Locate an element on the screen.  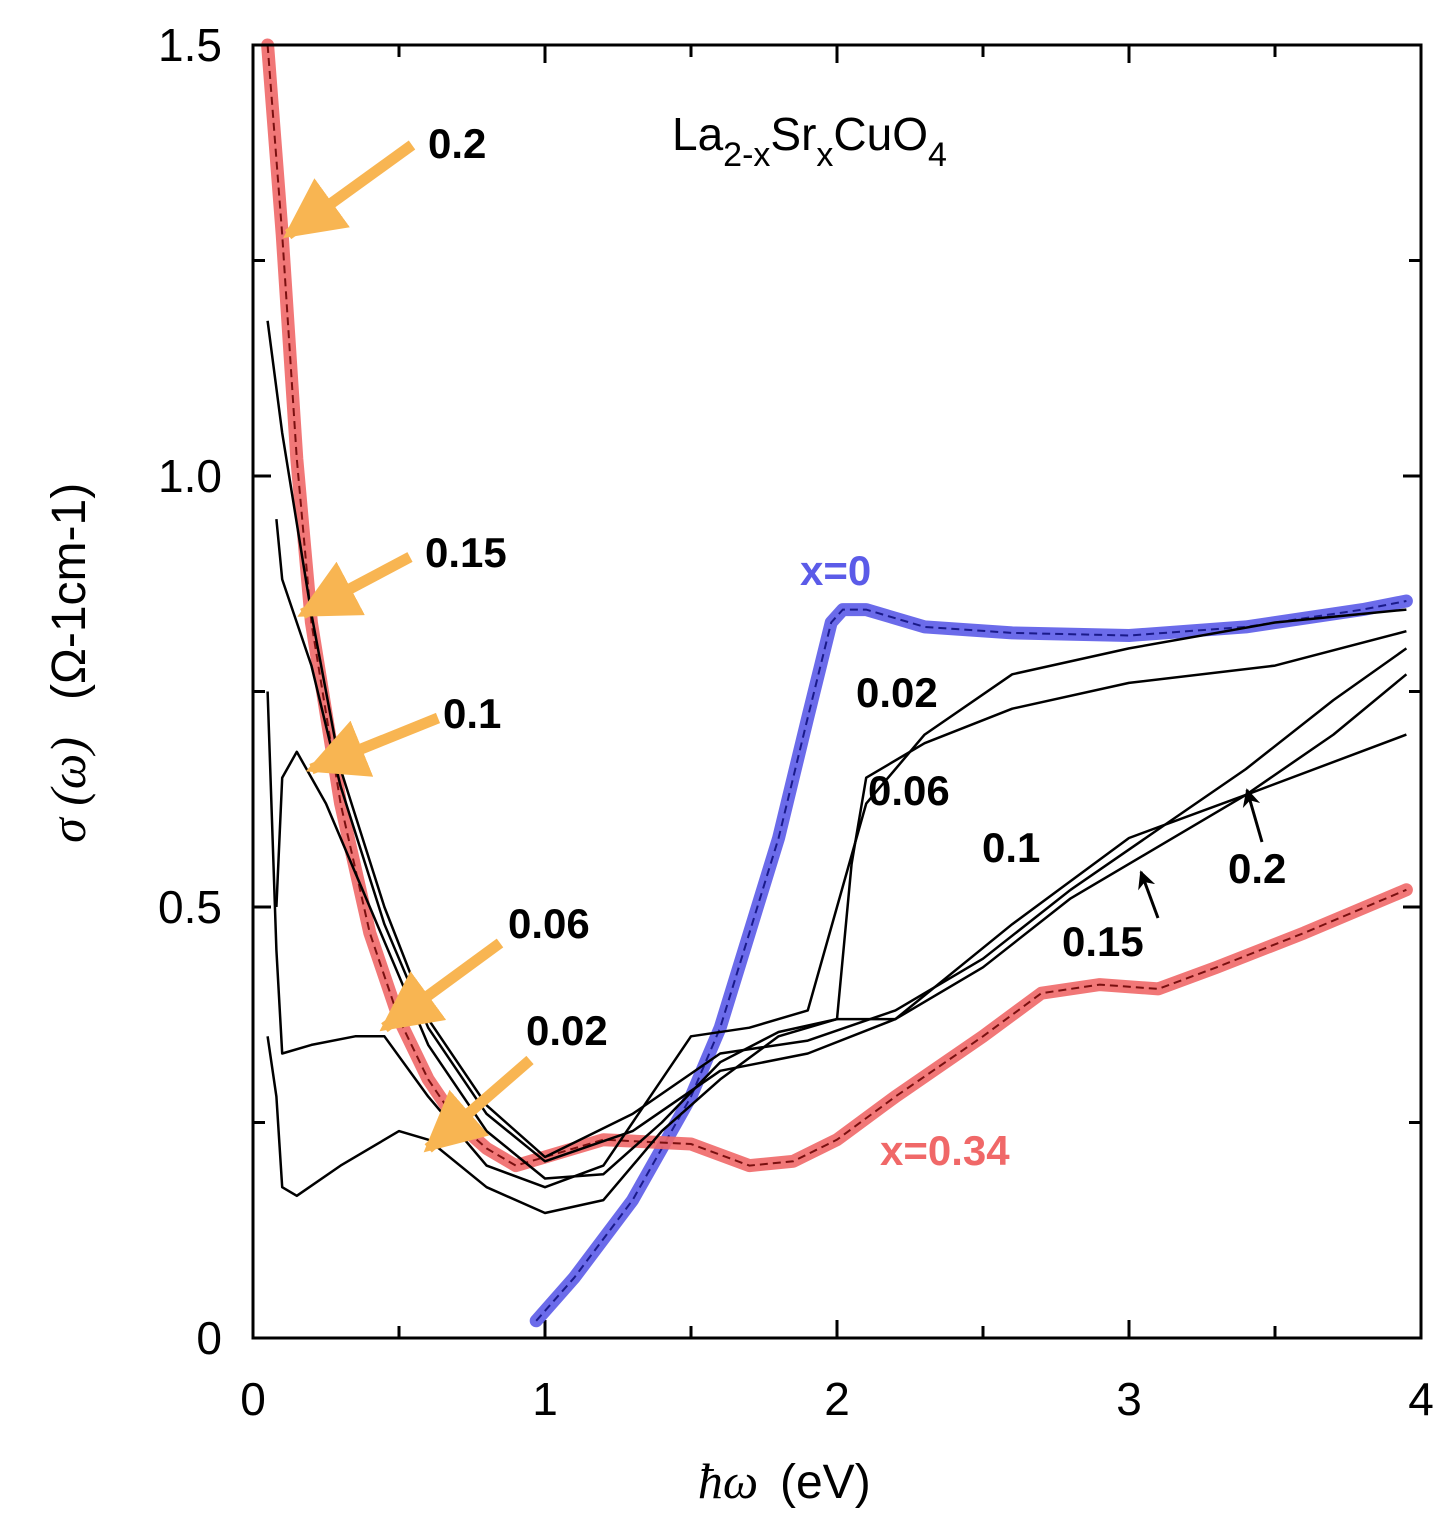
label-right-0.2: 0.2 is located at coordinates (1257, 868).